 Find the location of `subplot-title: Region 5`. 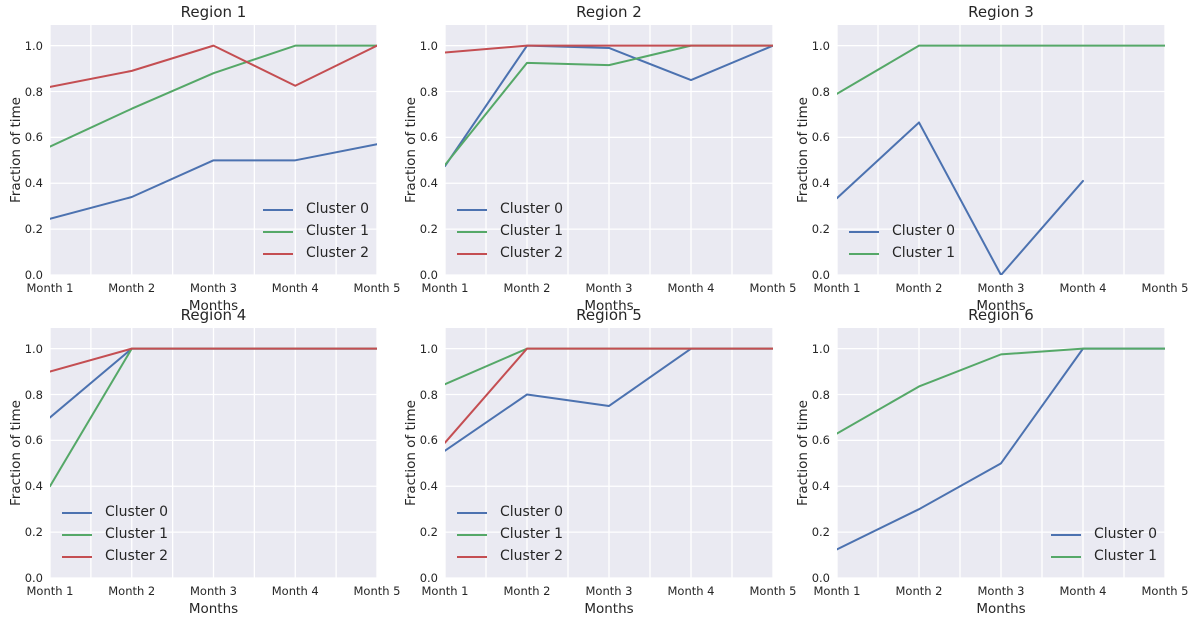

subplot-title: Region 5 is located at coordinates (609, 315).